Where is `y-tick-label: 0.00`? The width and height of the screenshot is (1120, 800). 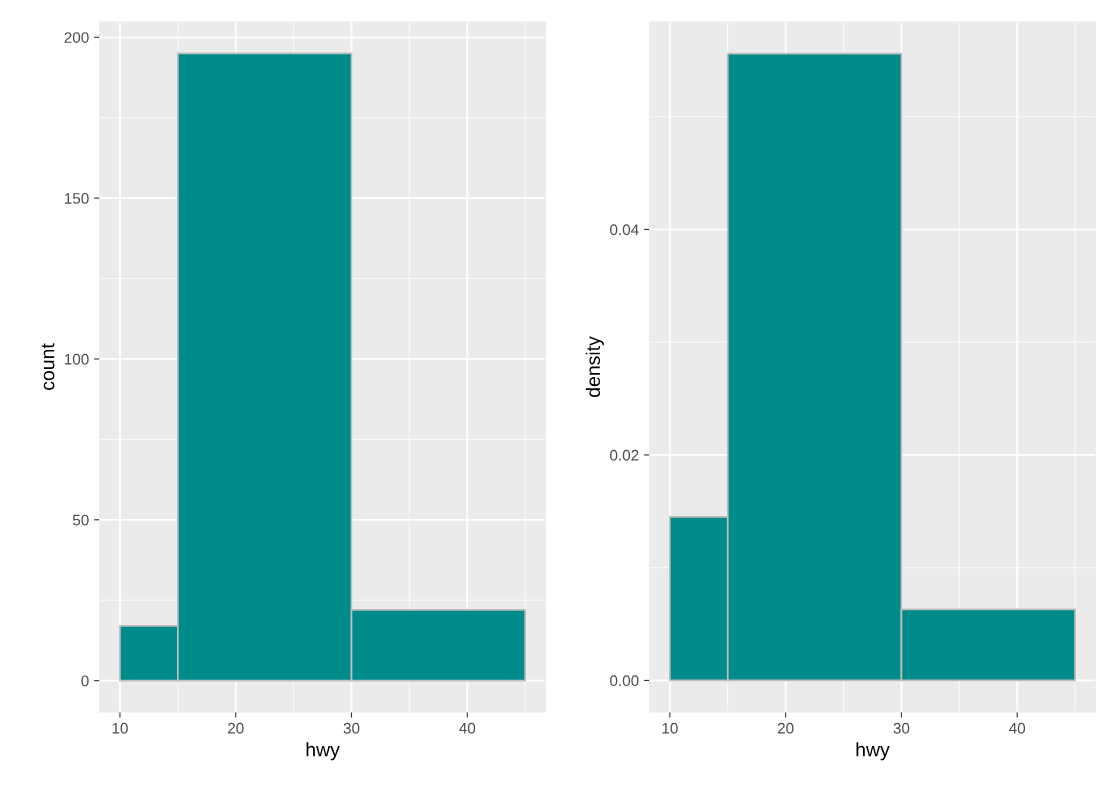
y-tick-label: 0.00 is located at coordinates (624, 681).